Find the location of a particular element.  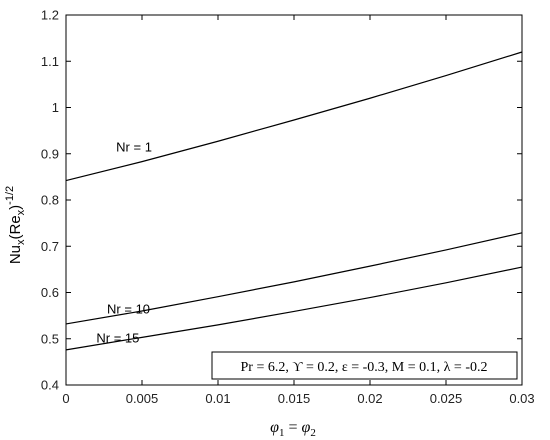

y-tick-label: 1.2 is located at coordinates (50, 15).